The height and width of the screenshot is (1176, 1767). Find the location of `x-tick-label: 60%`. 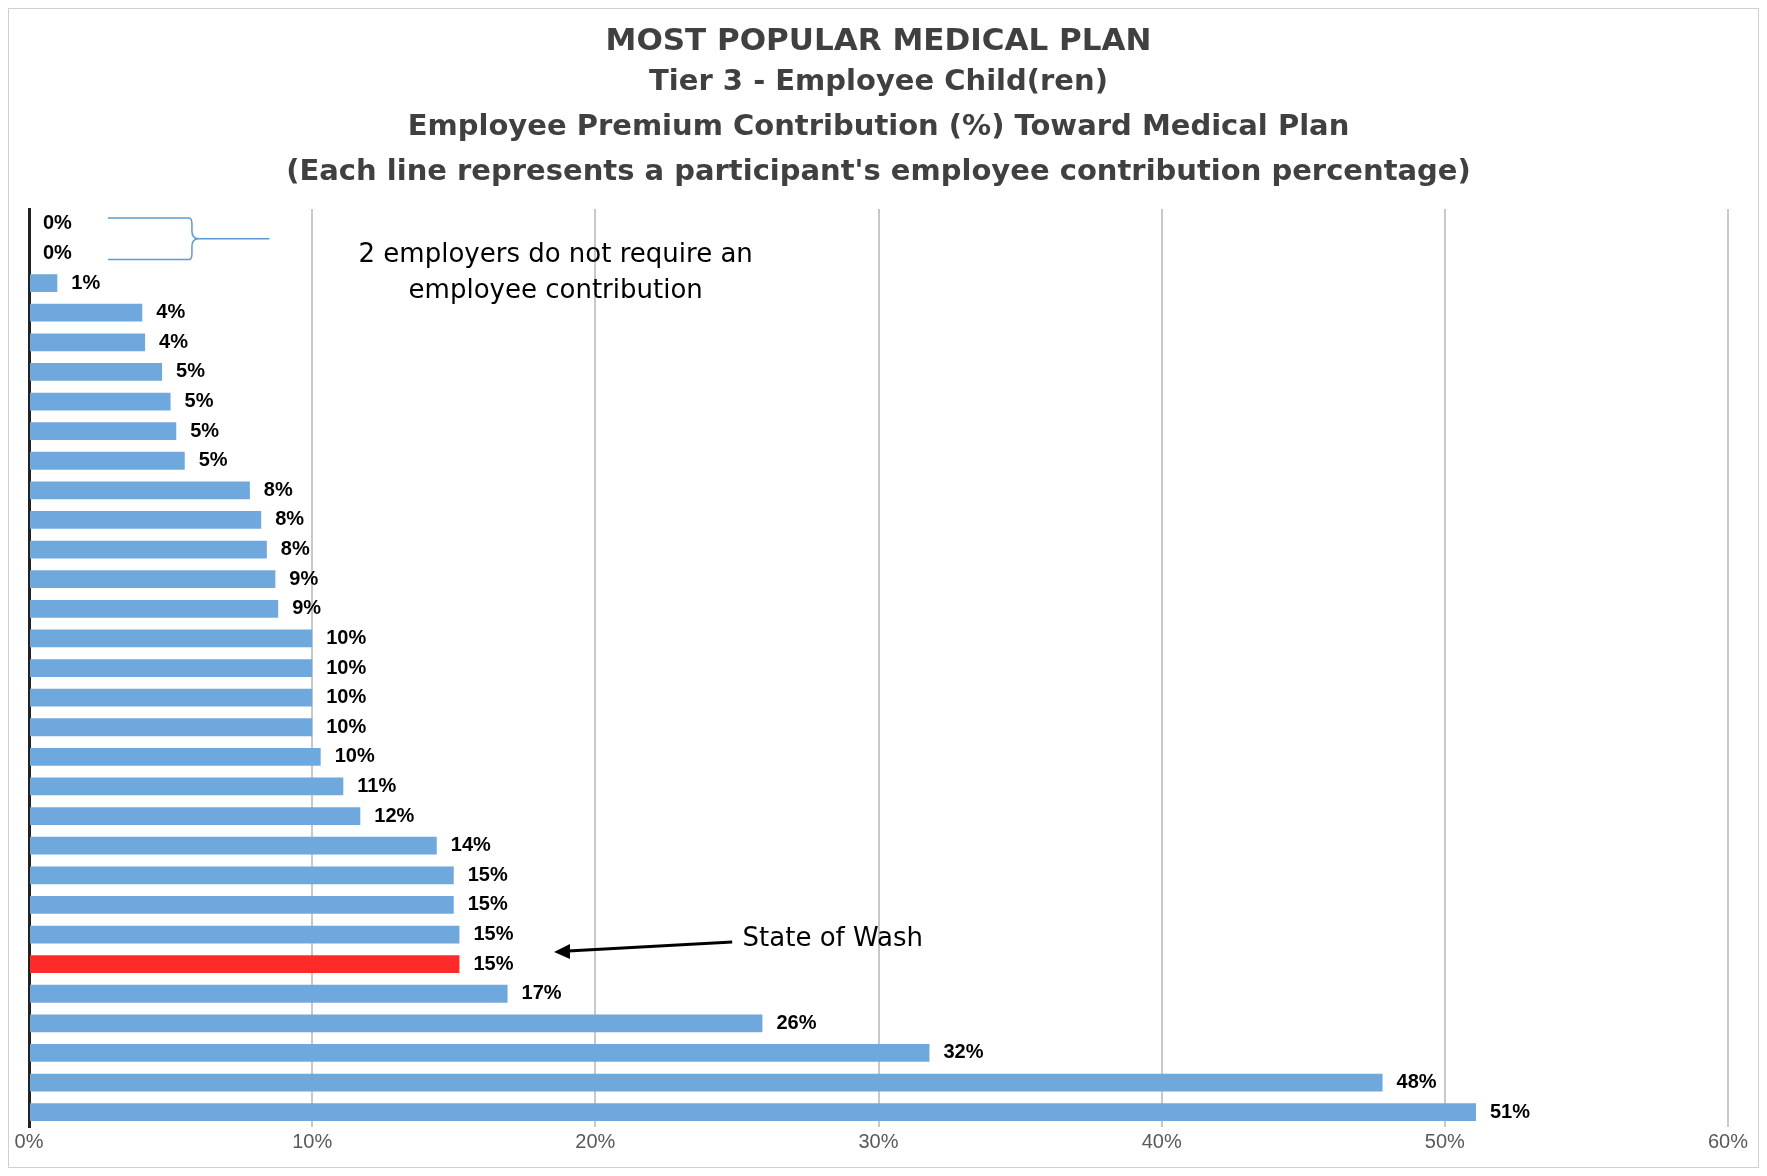

x-tick-label: 60% is located at coordinates (1728, 1140).